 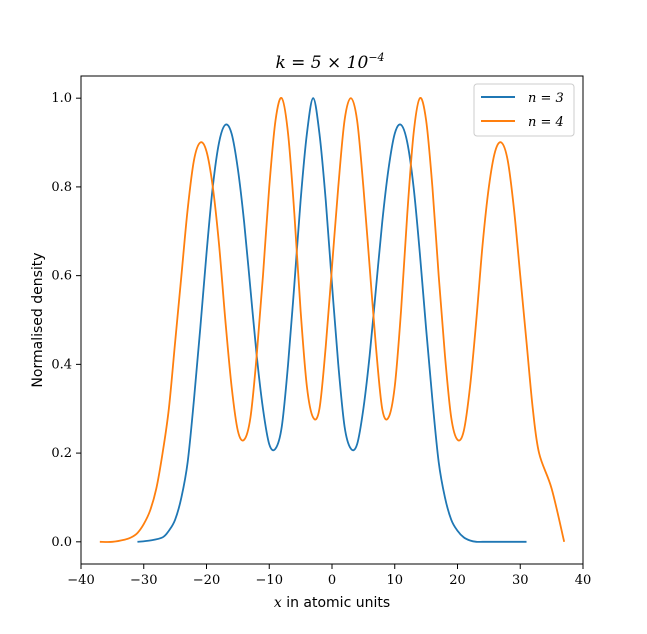 What do you see at coordinates (546, 122) in the screenshot?
I see `legend-label-n4: n = 4` at bounding box center [546, 122].